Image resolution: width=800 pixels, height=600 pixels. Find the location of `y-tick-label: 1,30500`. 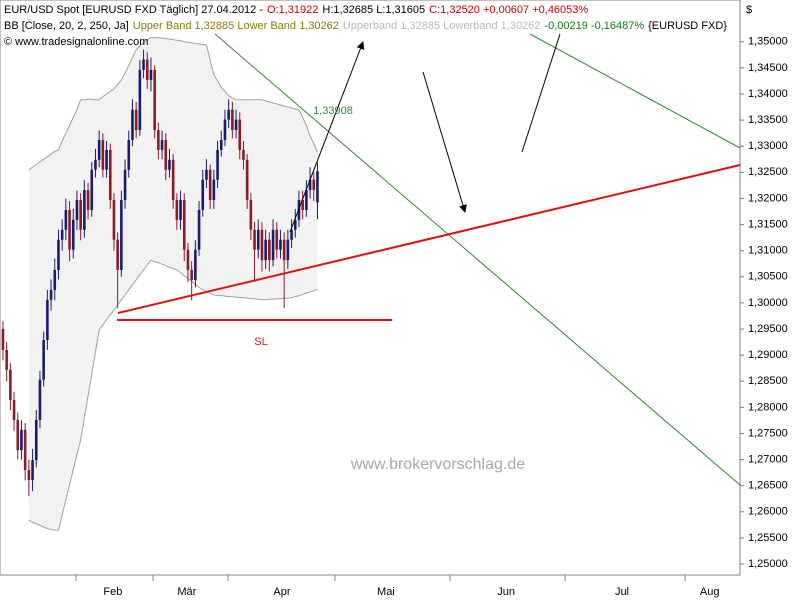

y-tick-label: 1,30500 is located at coordinates (768, 277).